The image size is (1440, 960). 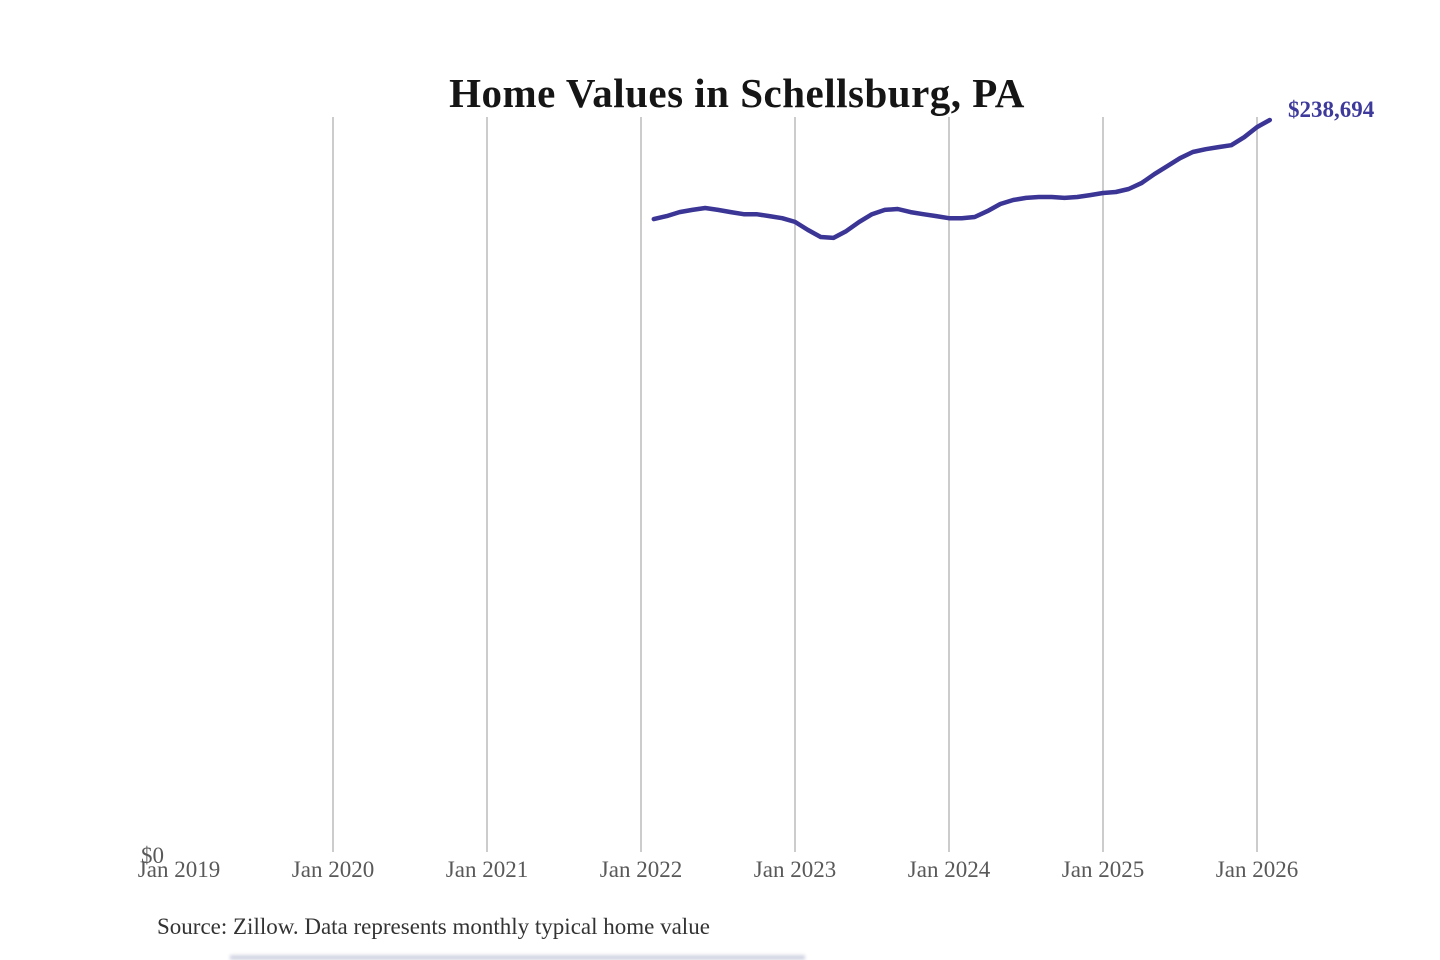 What do you see at coordinates (1331, 109) in the screenshot?
I see `end-value-label: $238,694` at bounding box center [1331, 109].